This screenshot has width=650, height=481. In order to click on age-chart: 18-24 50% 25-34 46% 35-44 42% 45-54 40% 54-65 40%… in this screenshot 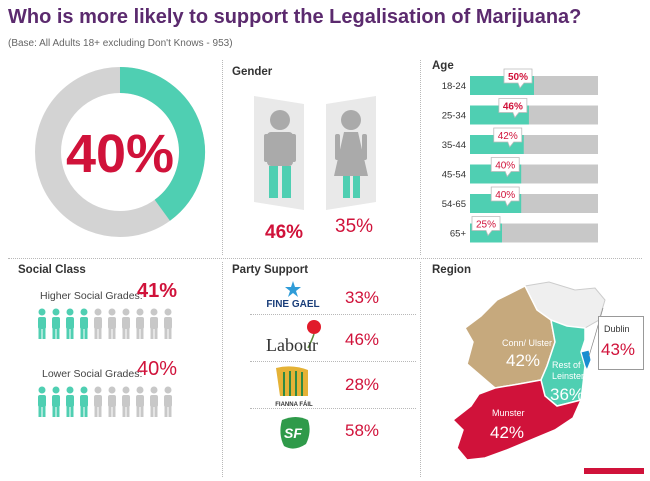, I will do `click(520, 155)`.